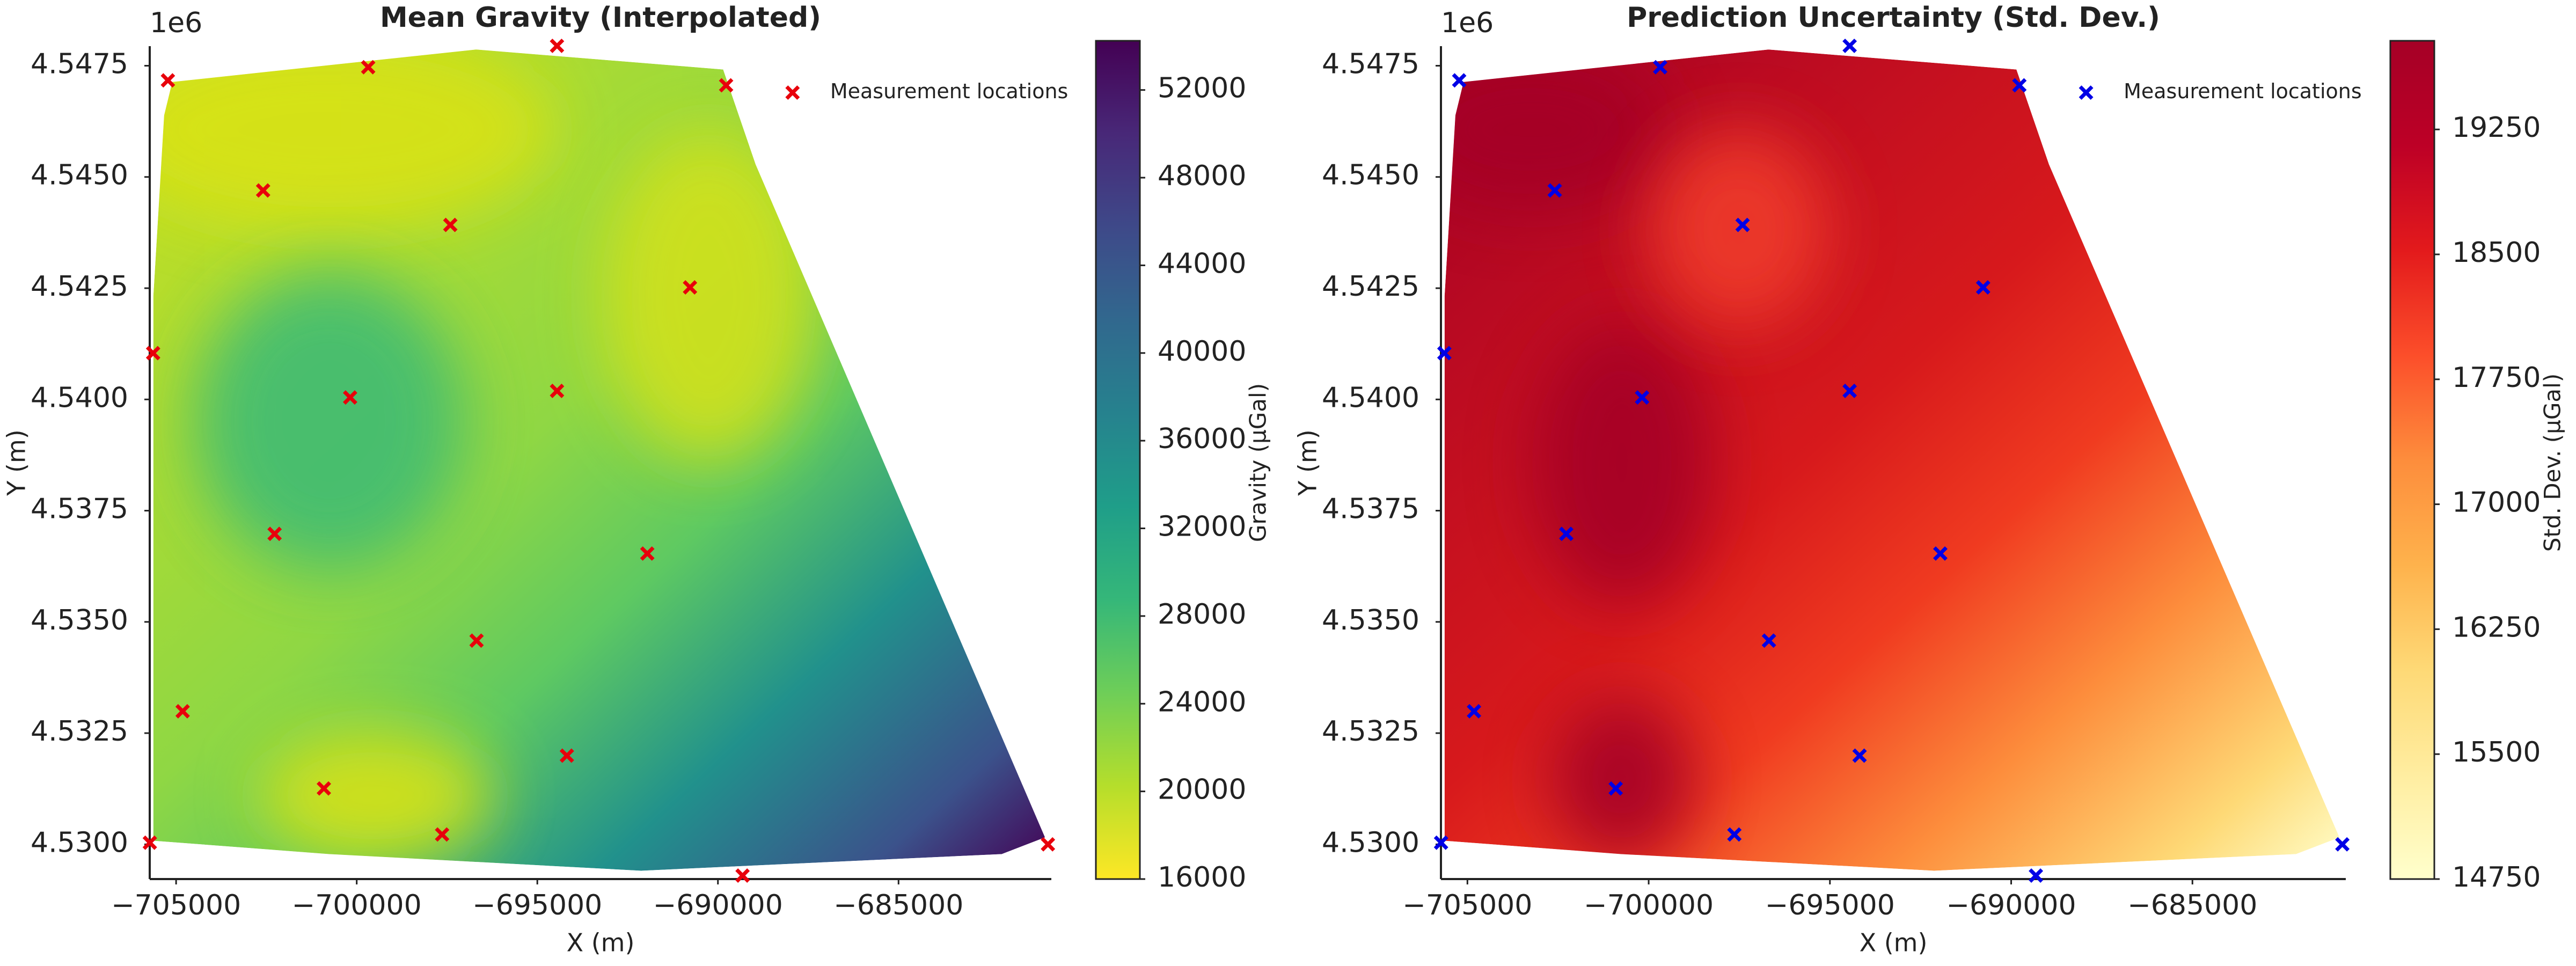 The height and width of the screenshot is (966, 2576). I want to click on colorbar-tick-label: 17750, so click(2496, 378).